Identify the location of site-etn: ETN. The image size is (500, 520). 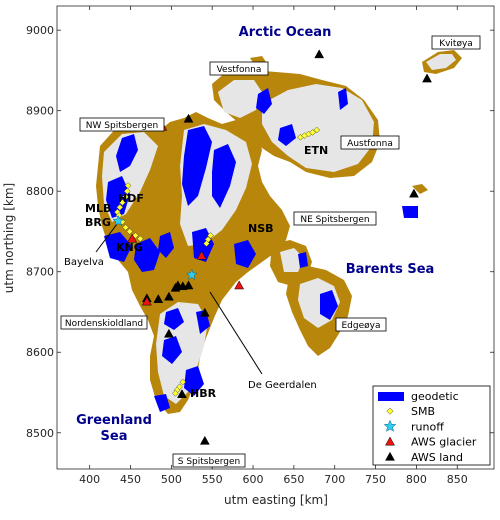
(316, 150).